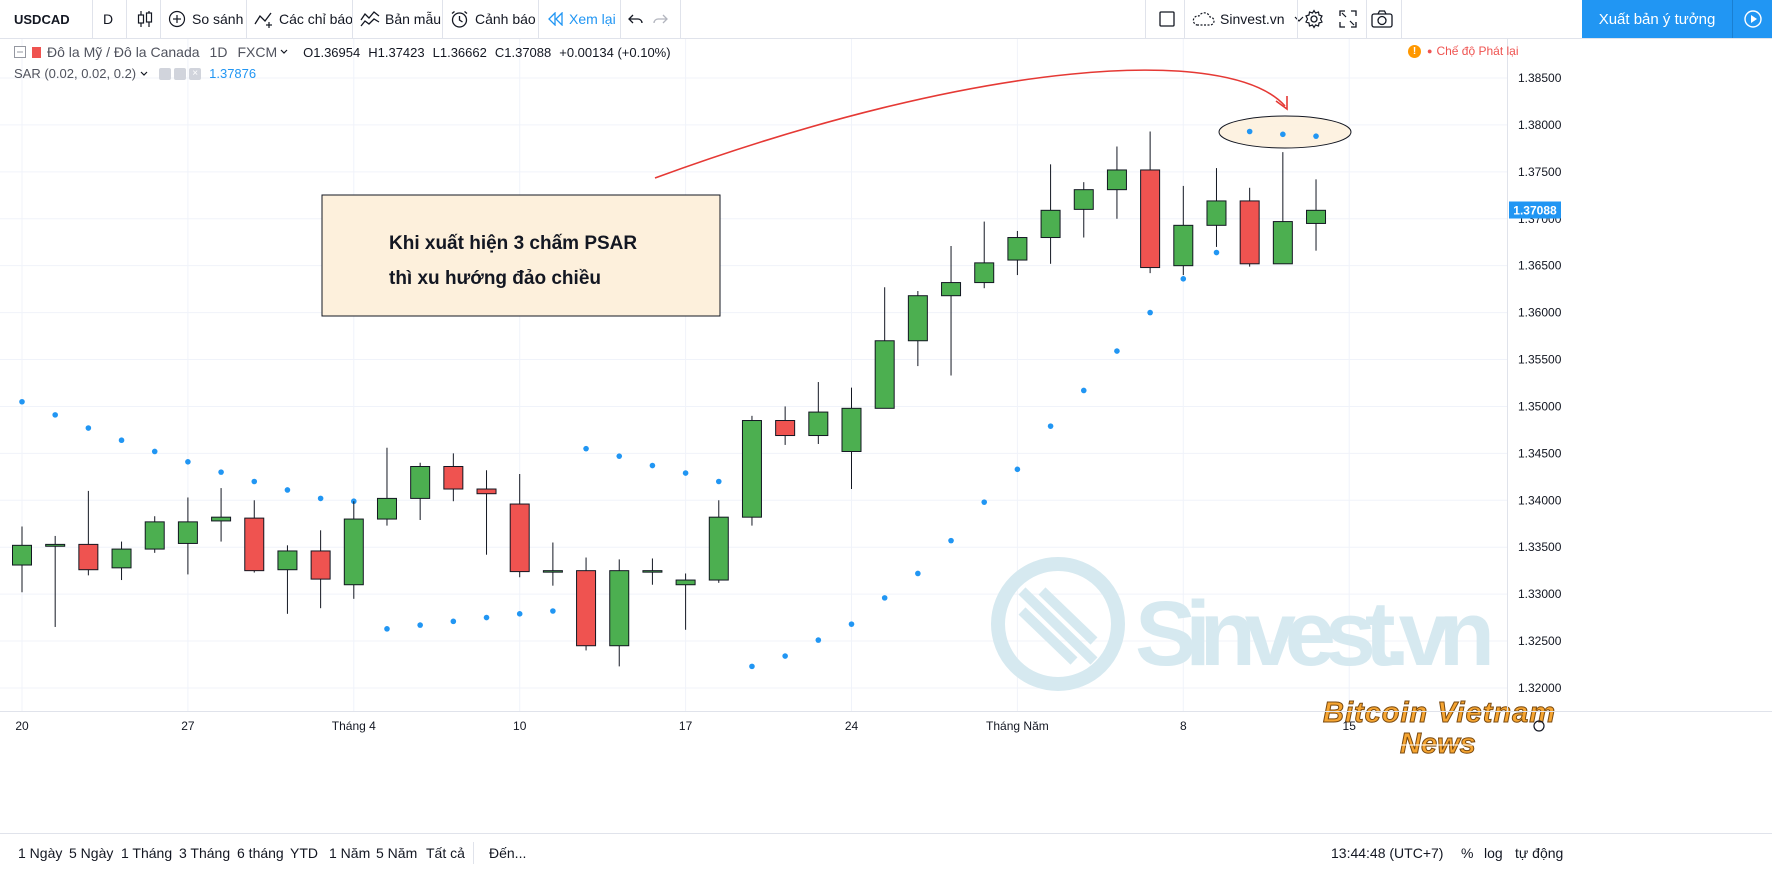  Describe the element at coordinates (1540, 172) in the screenshot. I see `price-tick-label: 1.37500` at that location.